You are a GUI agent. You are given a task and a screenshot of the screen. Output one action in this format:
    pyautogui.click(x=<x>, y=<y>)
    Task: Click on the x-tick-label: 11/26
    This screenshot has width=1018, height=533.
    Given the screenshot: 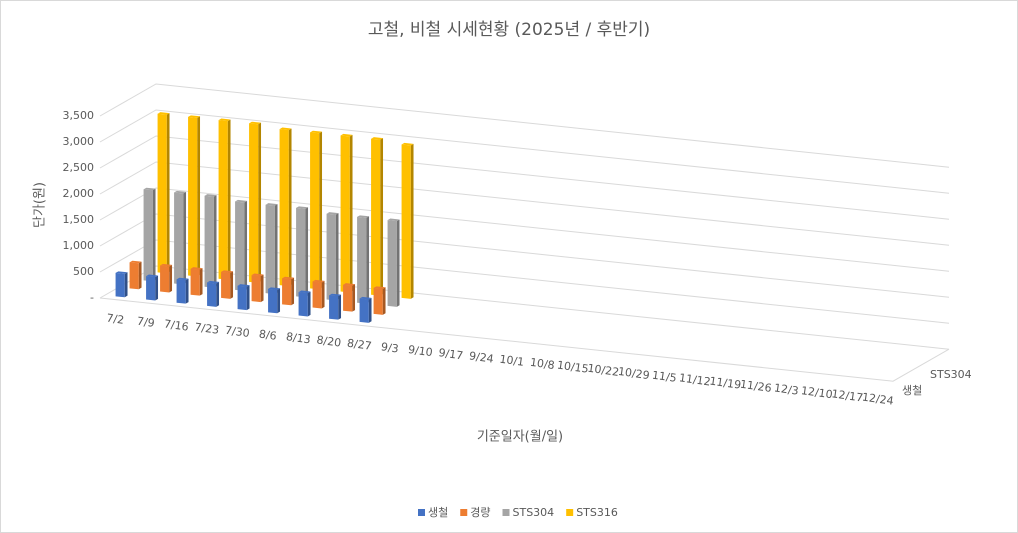 What is the action you would take?
    pyautogui.click(x=755, y=386)
    